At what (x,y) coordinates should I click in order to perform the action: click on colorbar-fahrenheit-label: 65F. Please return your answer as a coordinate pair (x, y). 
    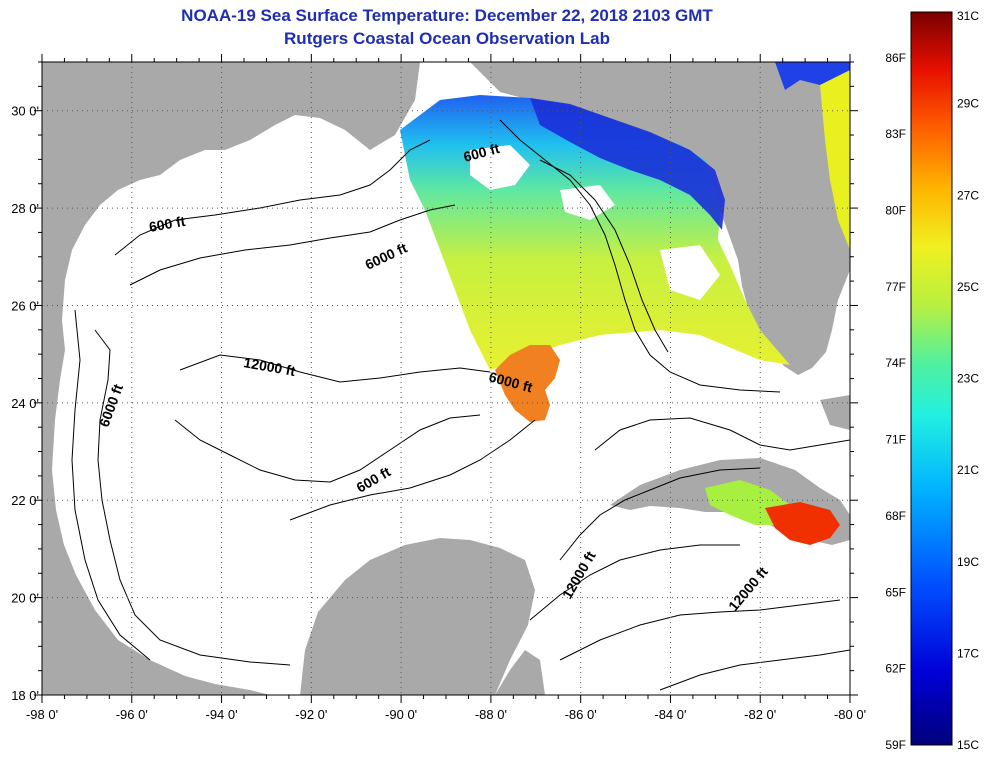
    Looking at the image, I should click on (895, 592).